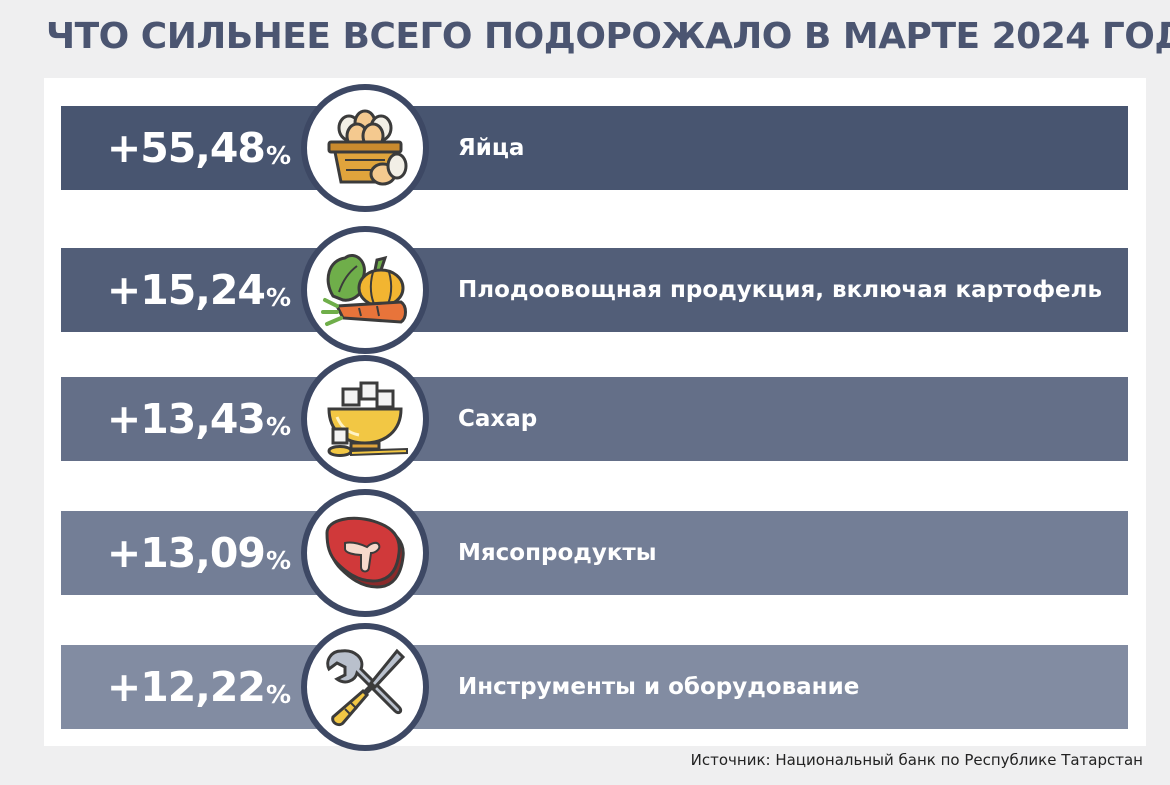 This screenshot has height=785, width=1170. I want to click on tools-icon, so click(365, 687).